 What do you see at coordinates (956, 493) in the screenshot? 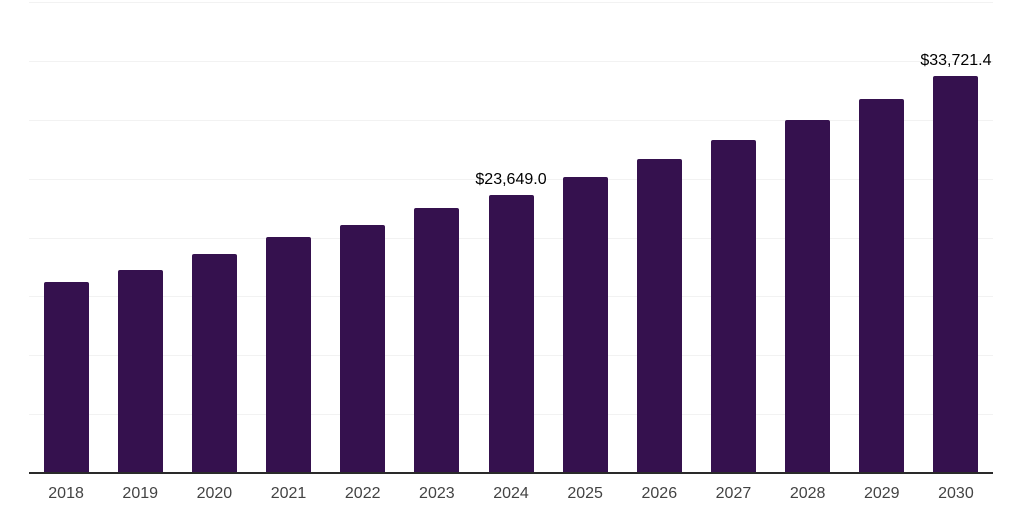
I see `x-tick-label: 2030` at bounding box center [956, 493].